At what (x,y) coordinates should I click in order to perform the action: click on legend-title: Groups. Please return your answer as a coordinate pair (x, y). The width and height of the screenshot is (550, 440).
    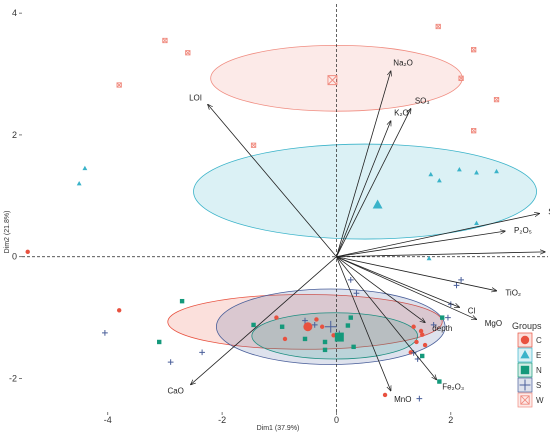
    Looking at the image, I should click on (527, 326).